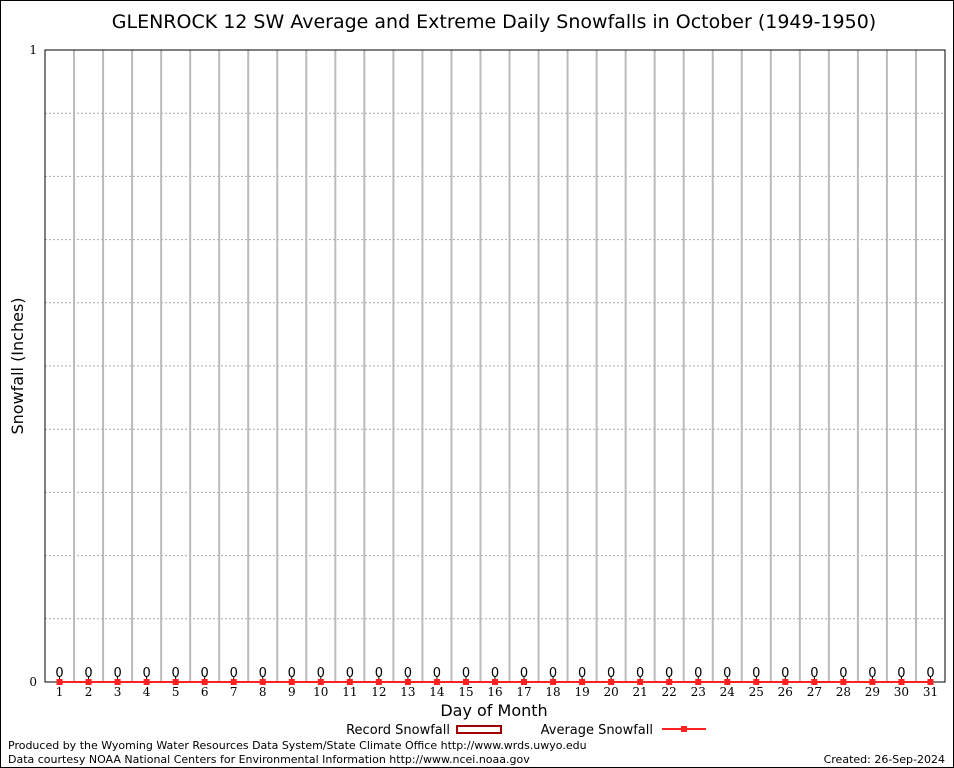 Image resolution: width=954 pixels, height=768 pixels. I want to click on x-tick-label: 22, so click(669, 692).